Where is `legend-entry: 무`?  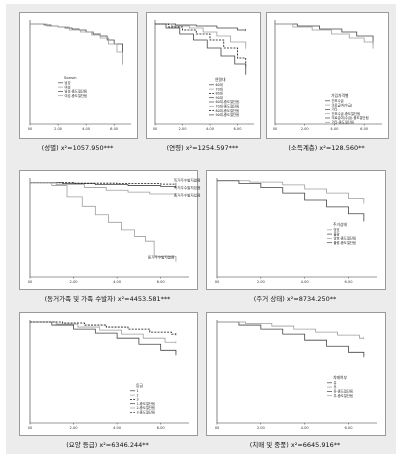 legend-entry: 무 is located at coordinates (335, 387).